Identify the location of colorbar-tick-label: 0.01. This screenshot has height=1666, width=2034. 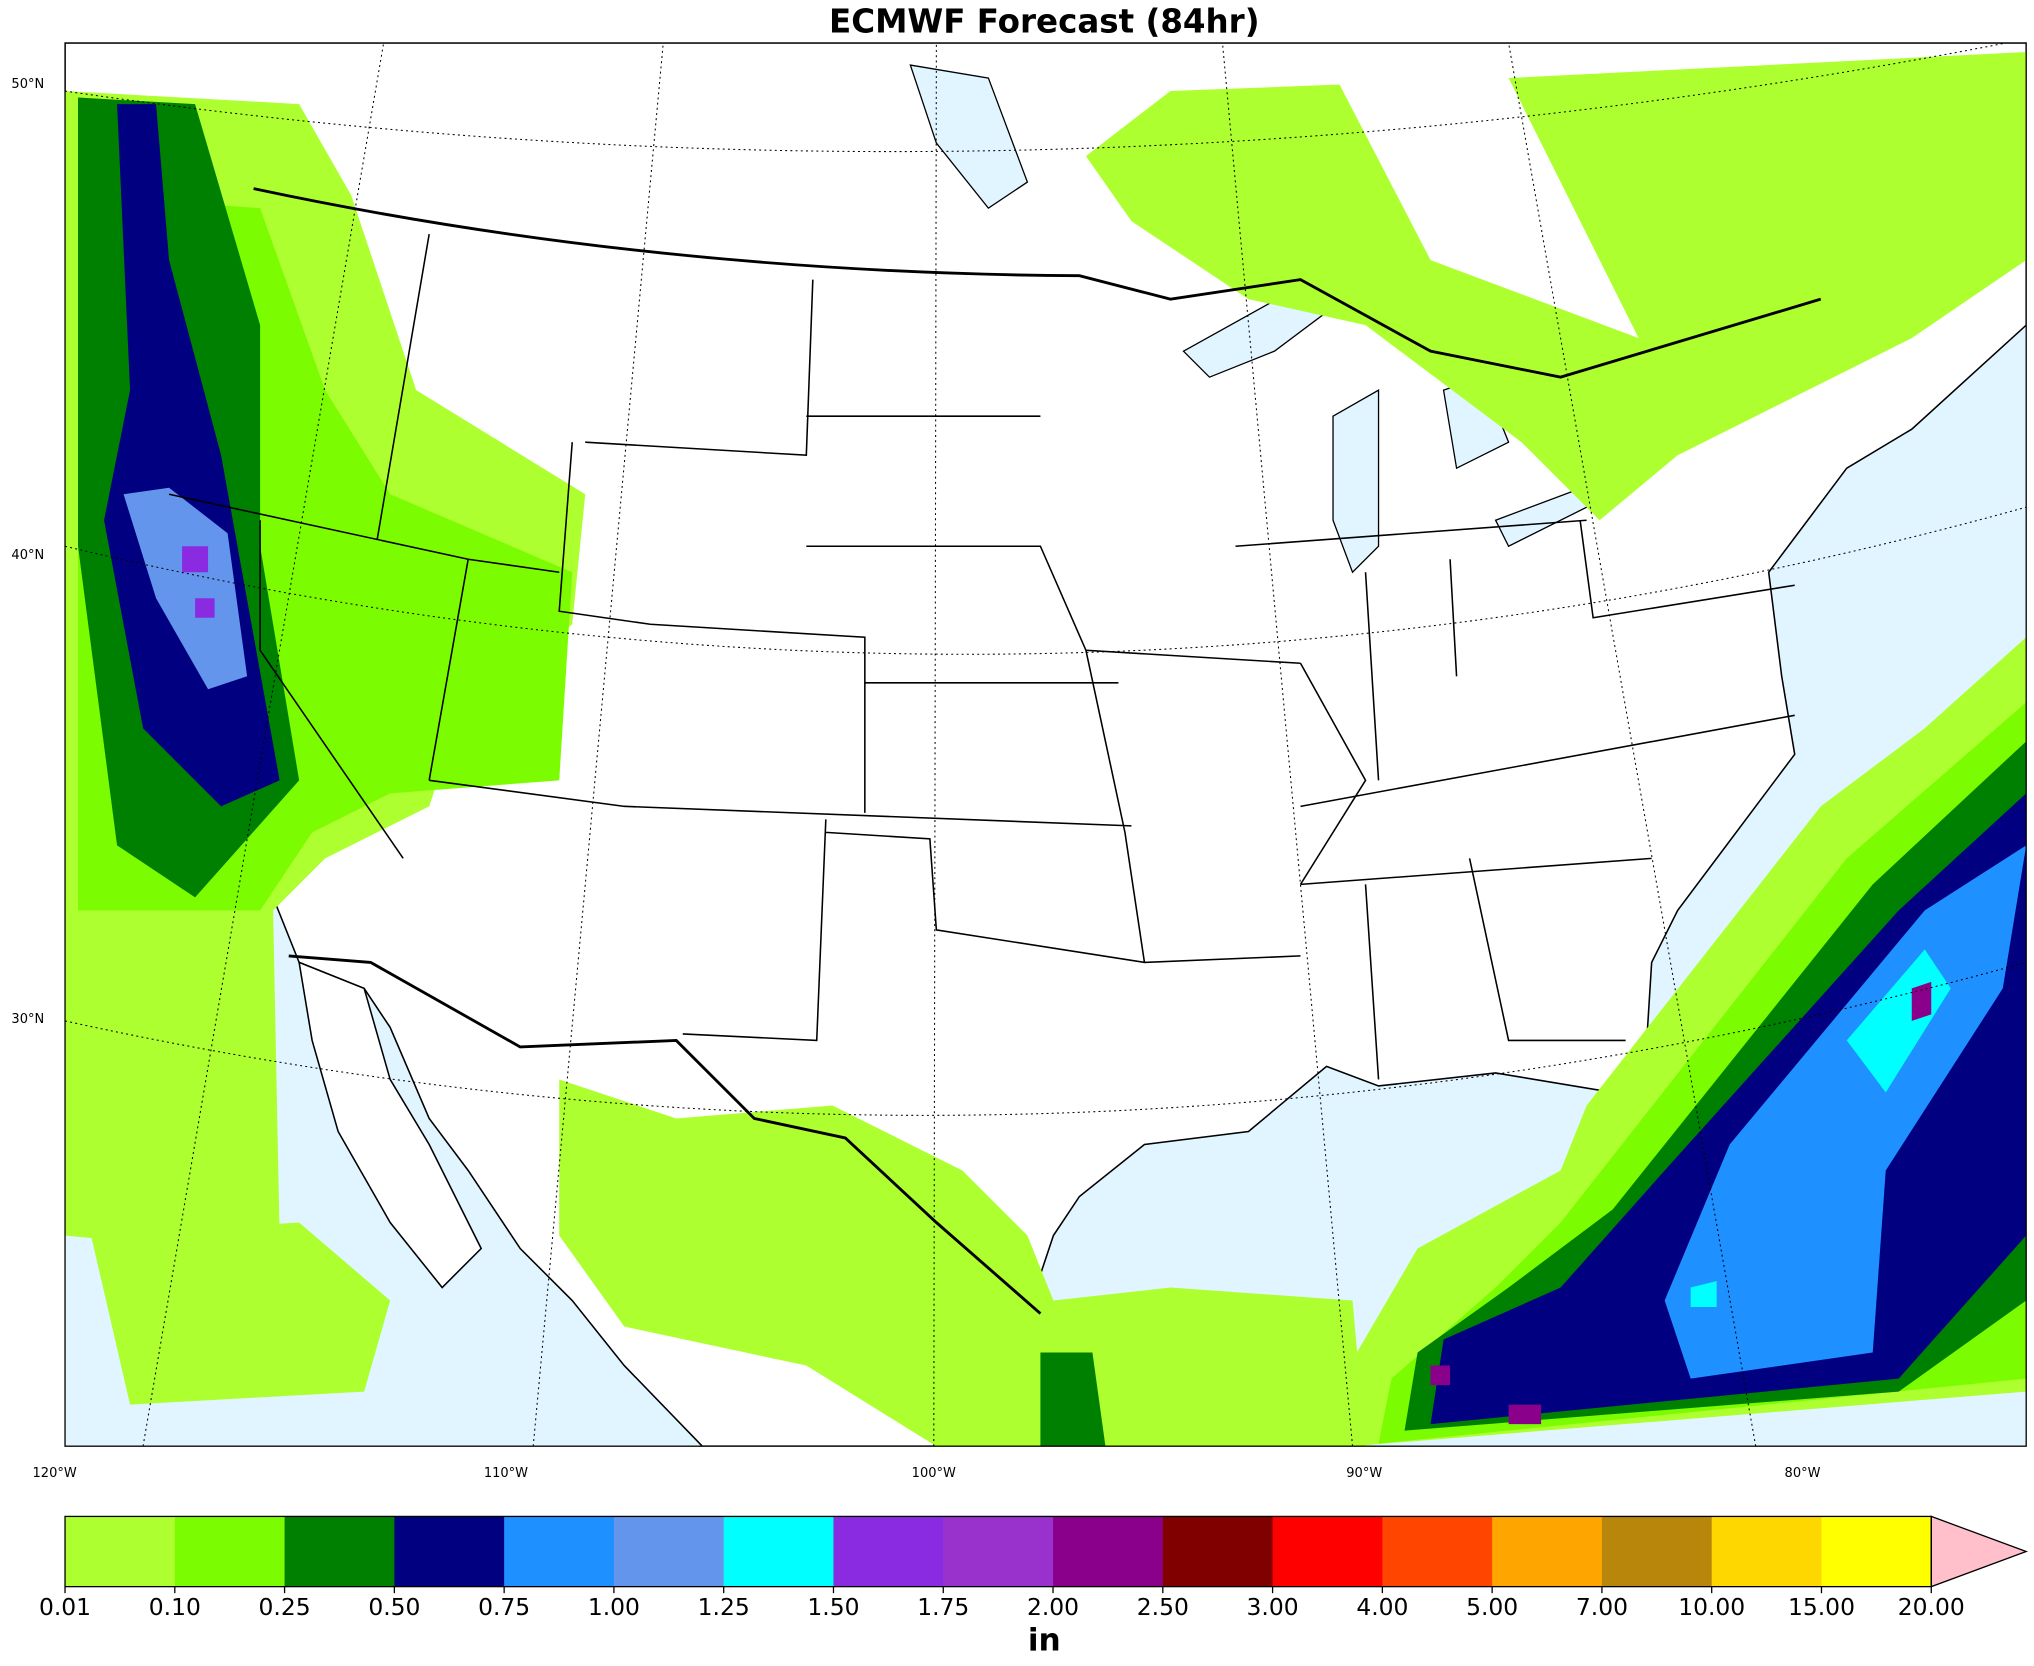
(65, 1607).